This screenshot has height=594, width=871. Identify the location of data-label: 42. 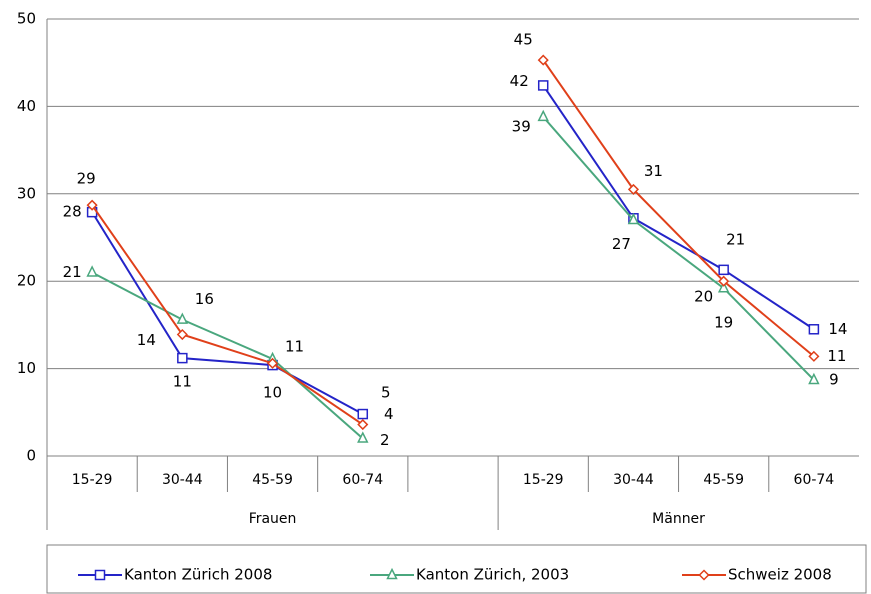
(519, 81).